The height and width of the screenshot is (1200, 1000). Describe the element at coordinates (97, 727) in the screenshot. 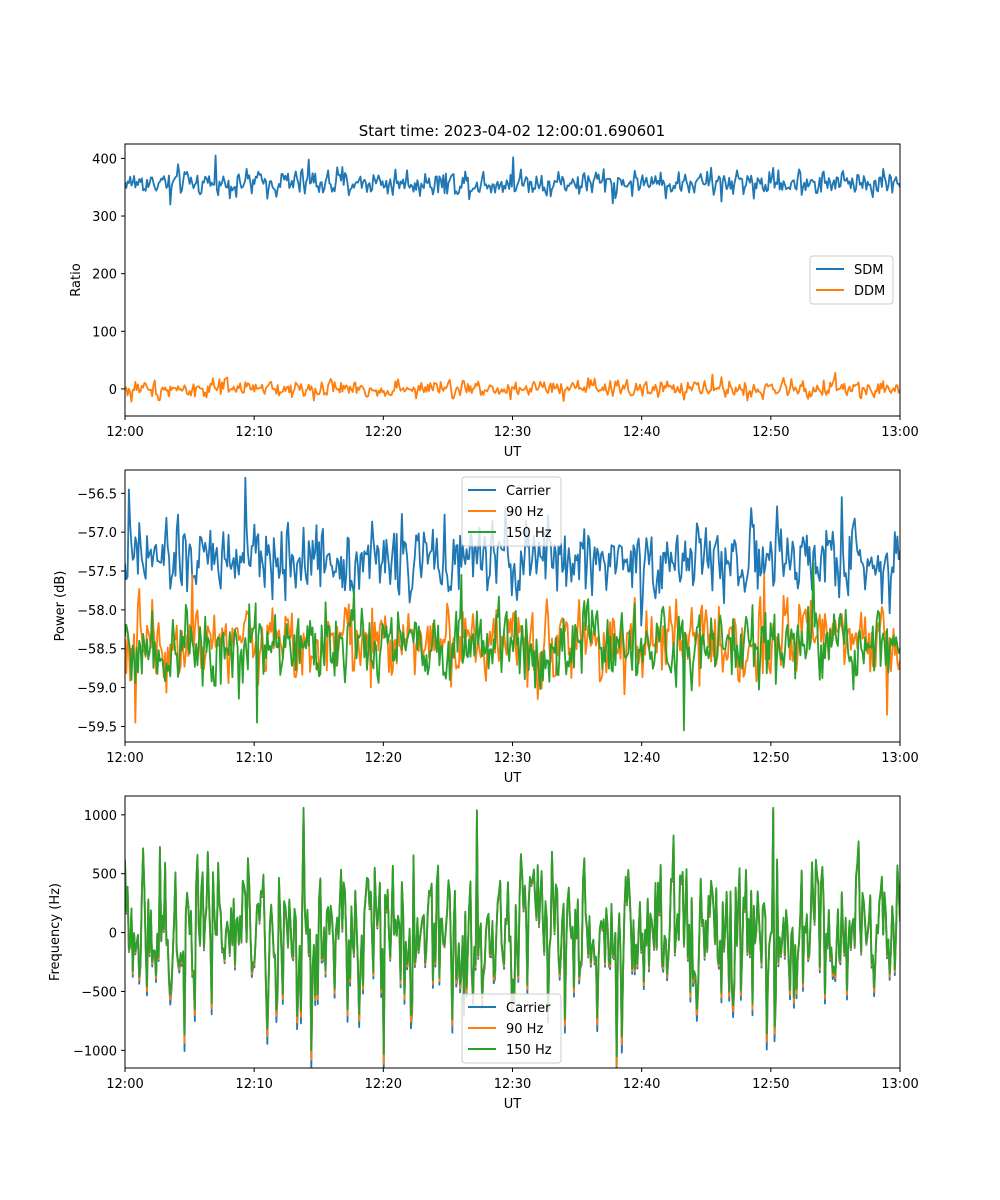

I see `y-tick-label: −59.5` at that location.